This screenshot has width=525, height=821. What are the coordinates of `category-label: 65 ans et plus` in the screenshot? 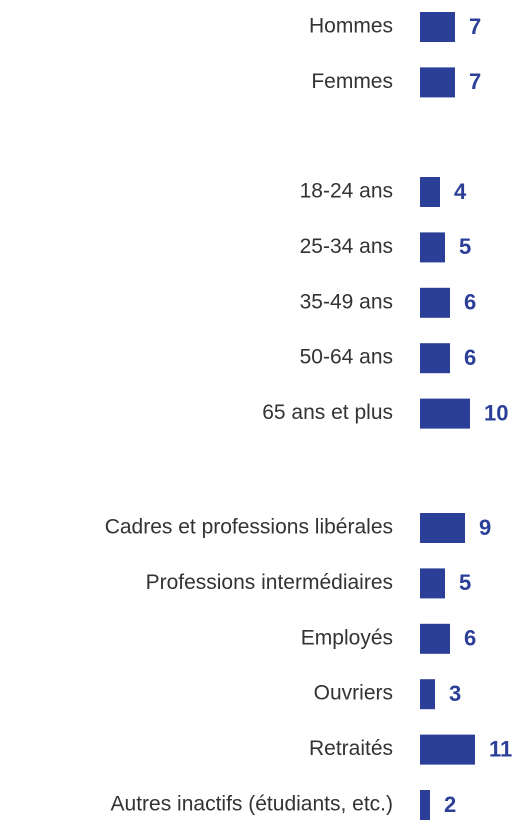 It's located at (327, 412).